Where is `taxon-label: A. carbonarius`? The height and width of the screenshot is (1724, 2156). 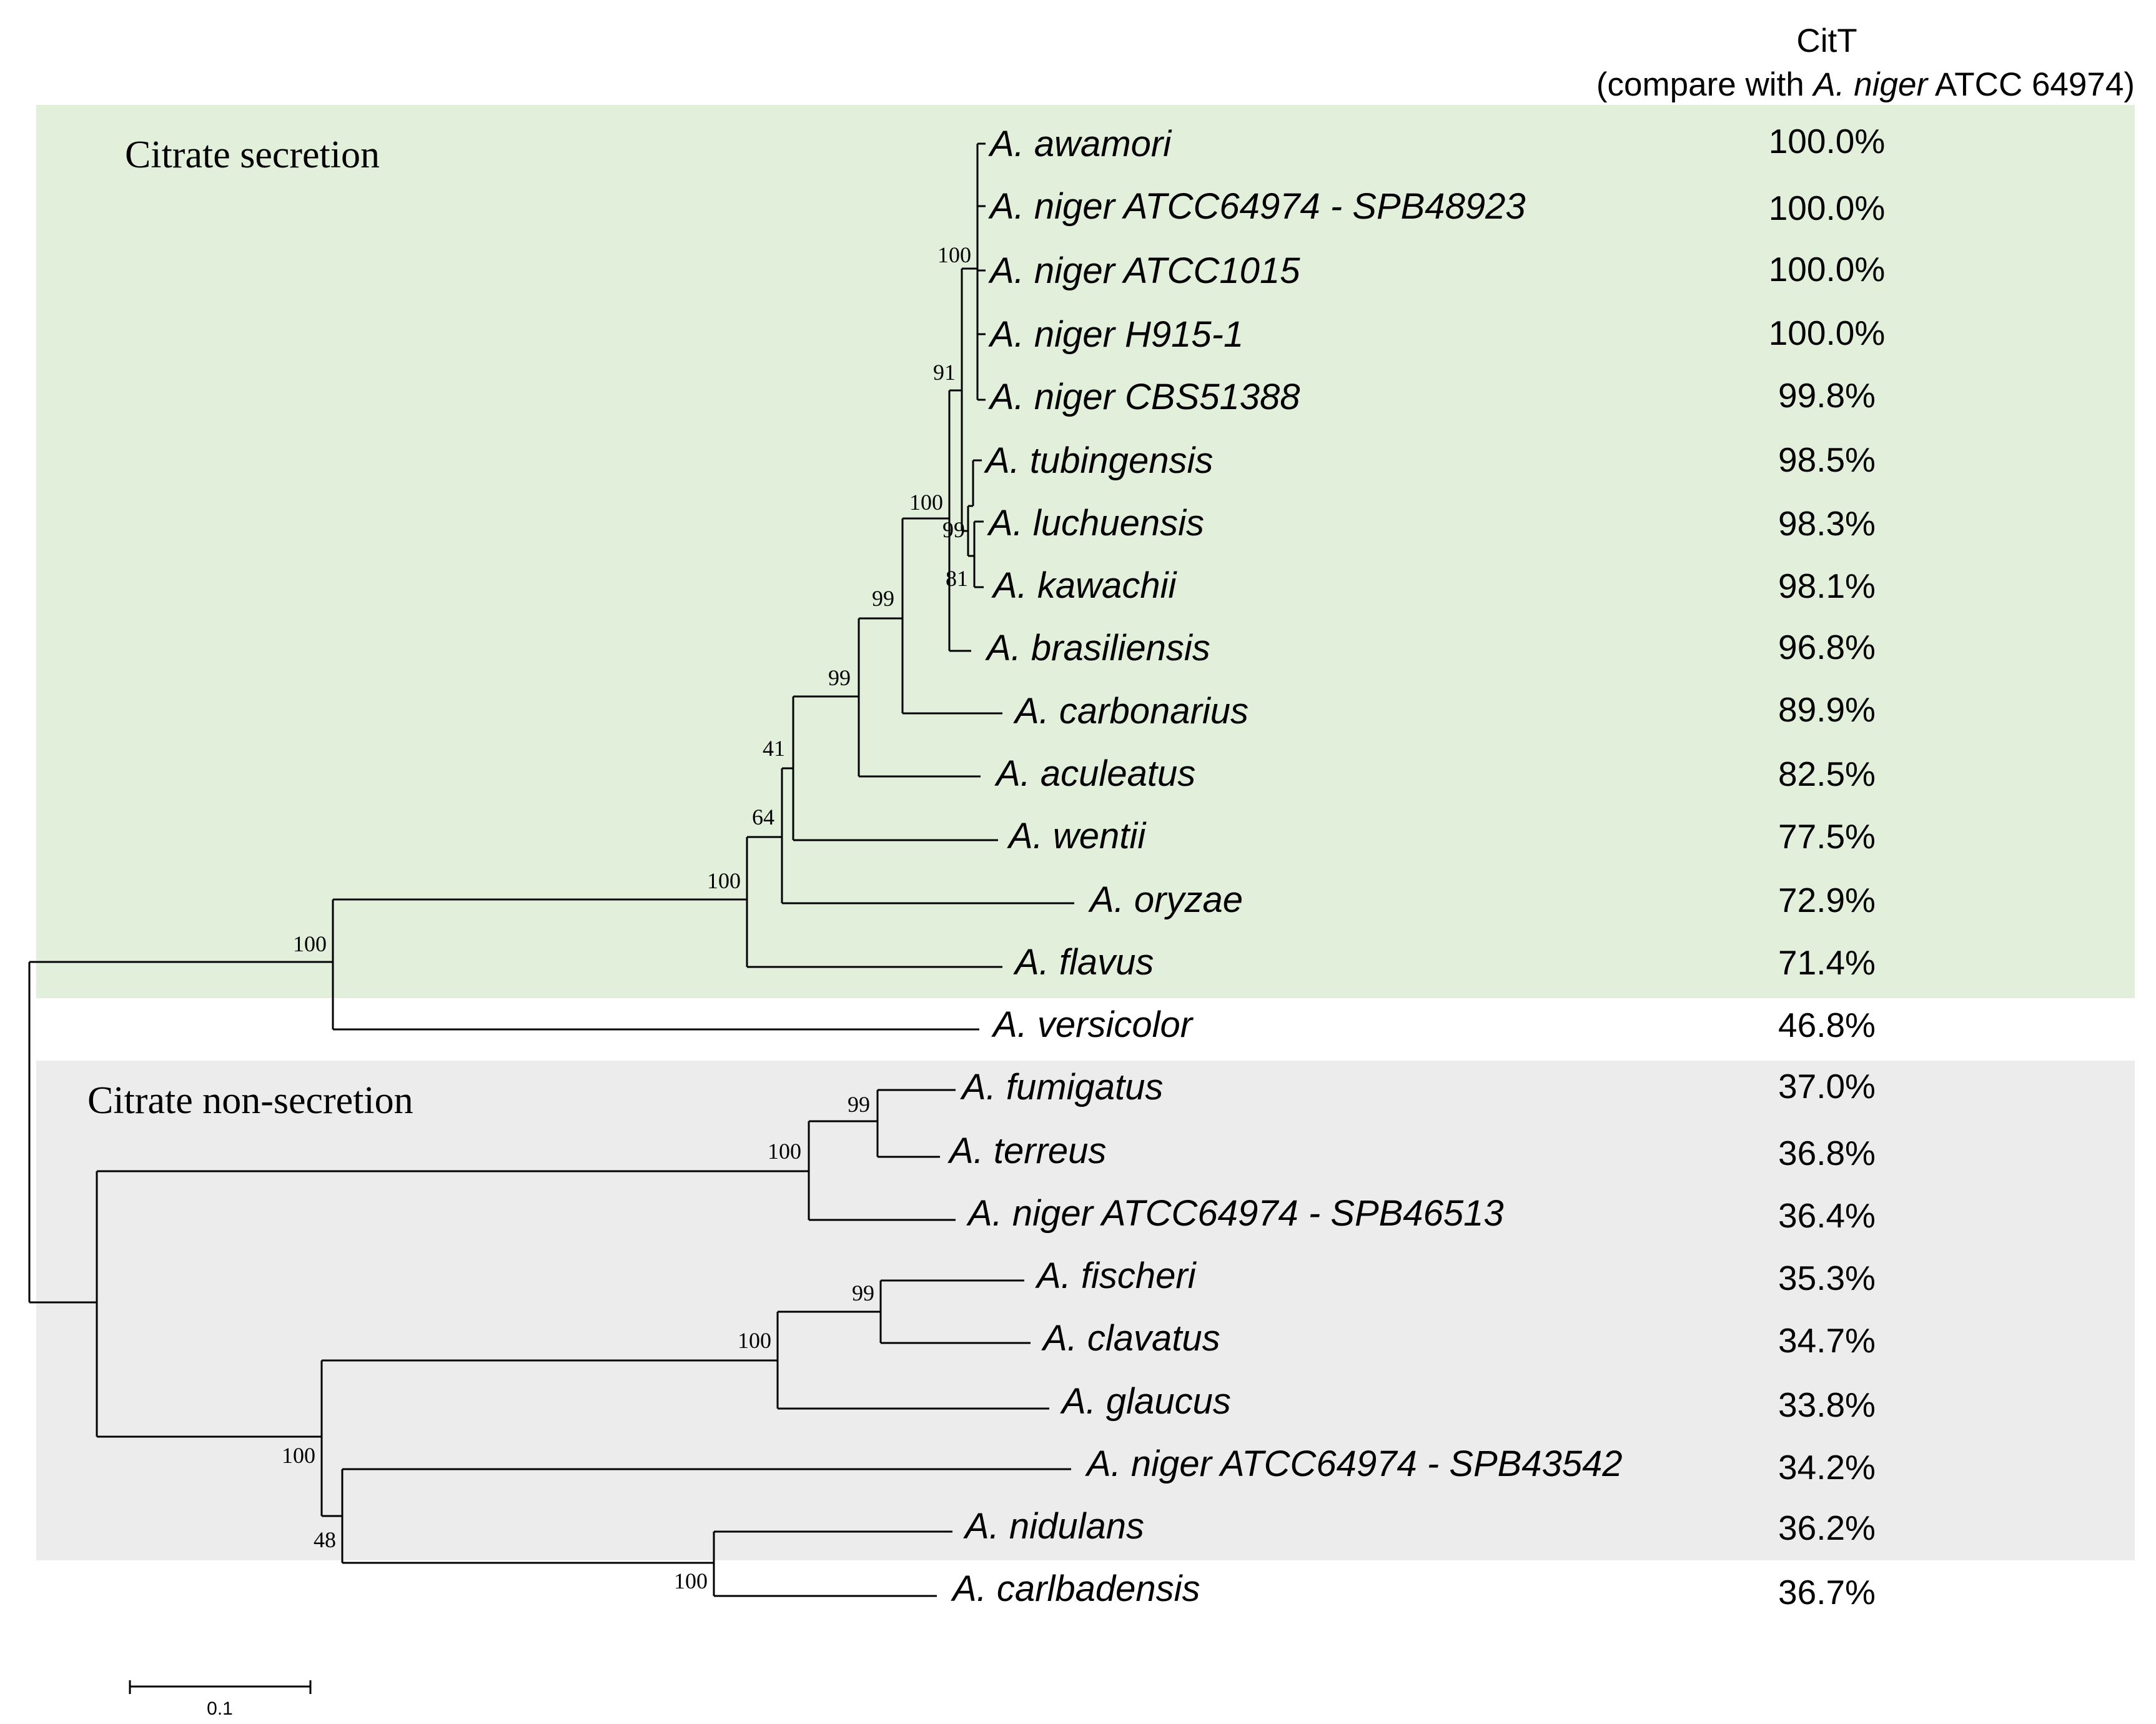
taxon-label: A. carbonarius is located at coordinates (1131, 711).